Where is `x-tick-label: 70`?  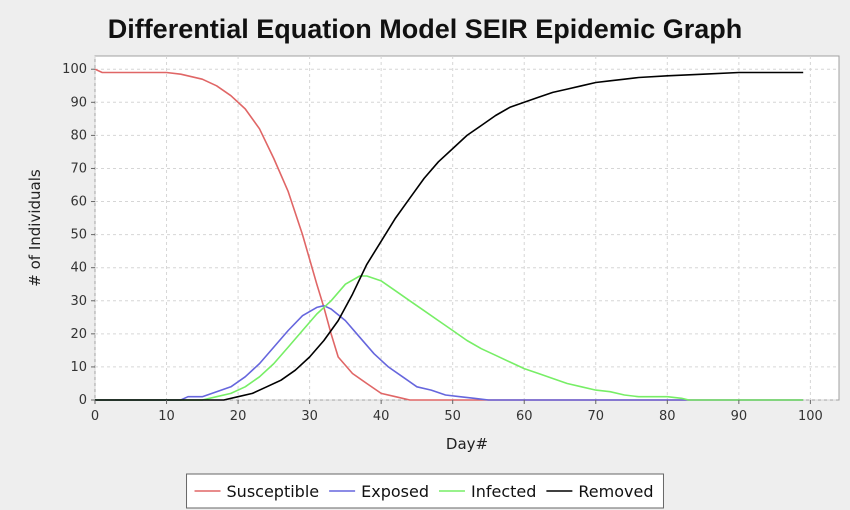 x-tick-label: 70 is located at coordinates (595, 416).